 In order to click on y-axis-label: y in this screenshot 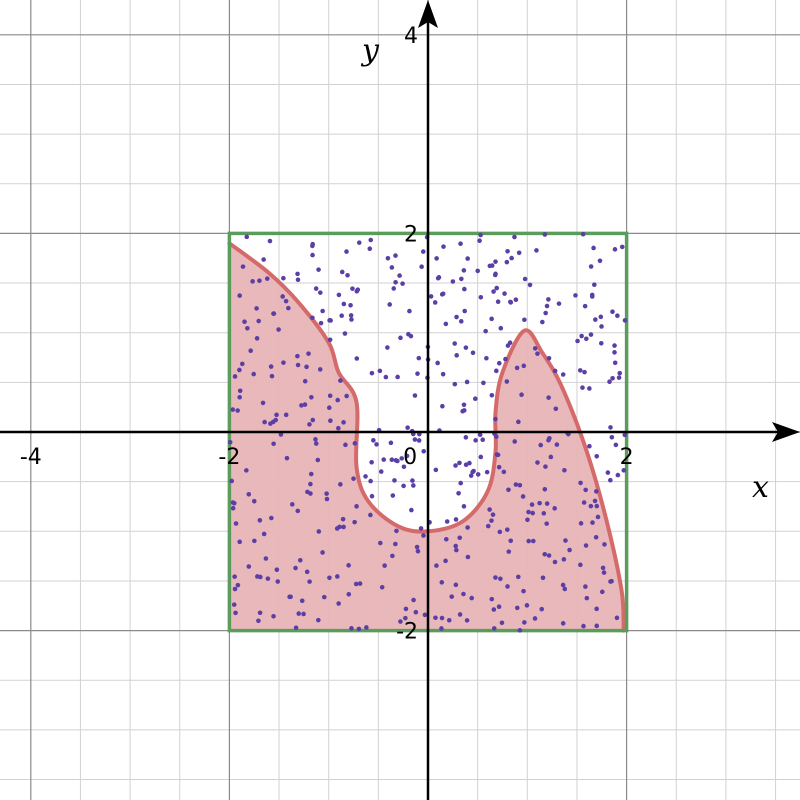, I will do `click(370, 50)`.